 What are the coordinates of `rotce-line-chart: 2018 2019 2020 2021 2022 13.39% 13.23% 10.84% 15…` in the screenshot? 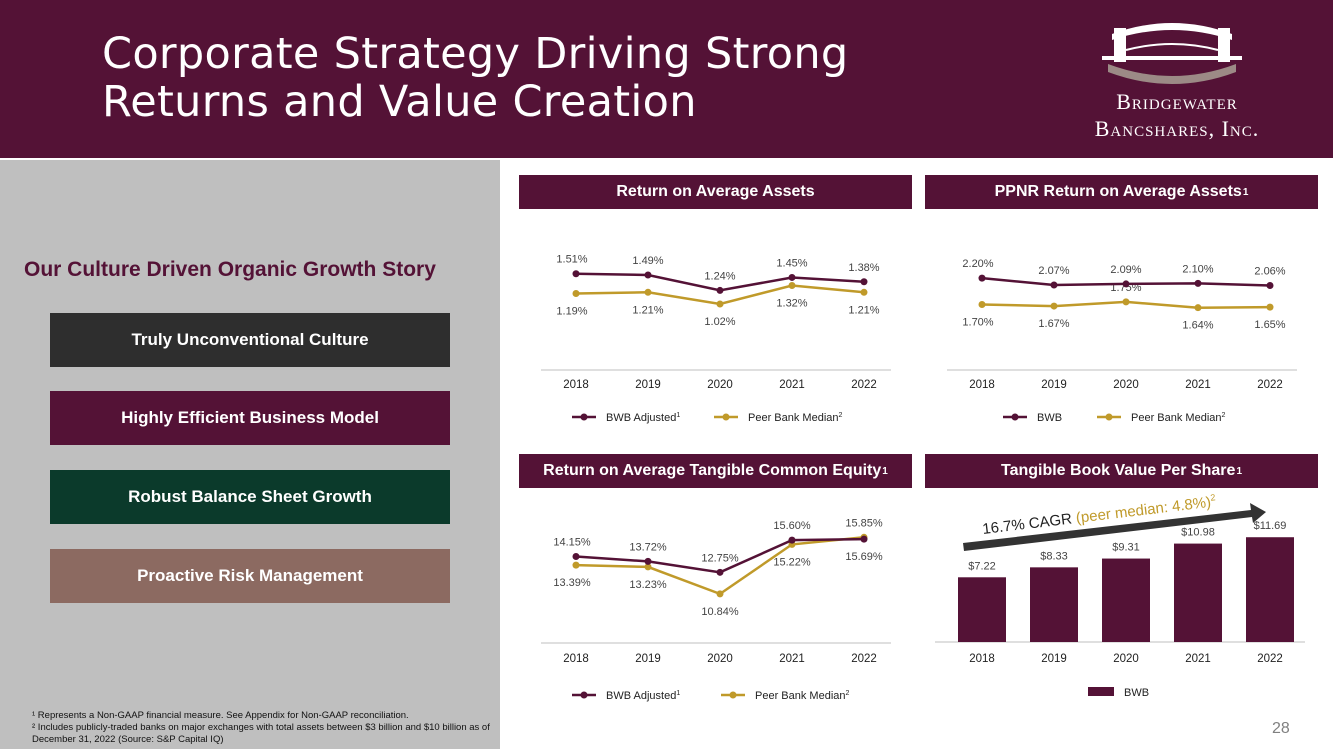 It's located at (716, 609).